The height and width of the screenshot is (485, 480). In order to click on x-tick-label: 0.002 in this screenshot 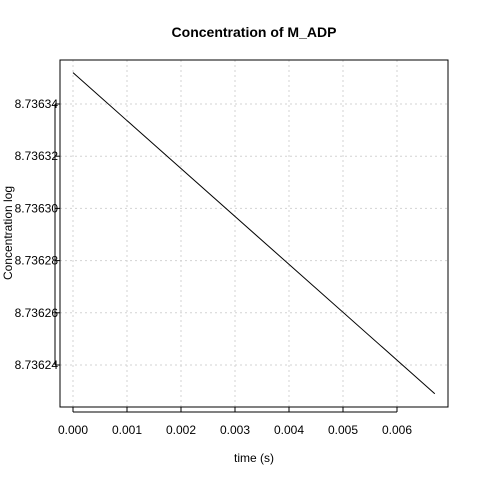, I will do `click(181, 430)`.